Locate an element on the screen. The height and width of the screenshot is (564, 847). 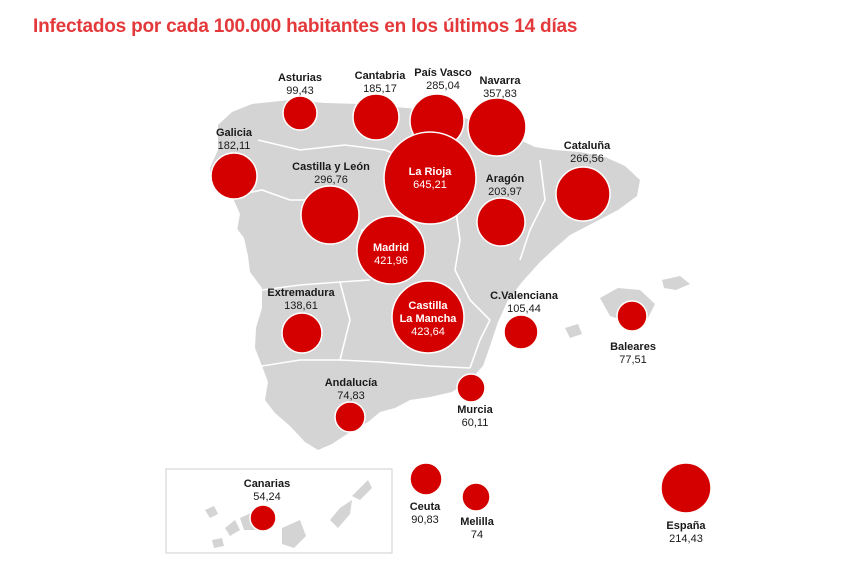
label-c-valenciana-name: C.Valenciana is located at coordinates (524, 296).